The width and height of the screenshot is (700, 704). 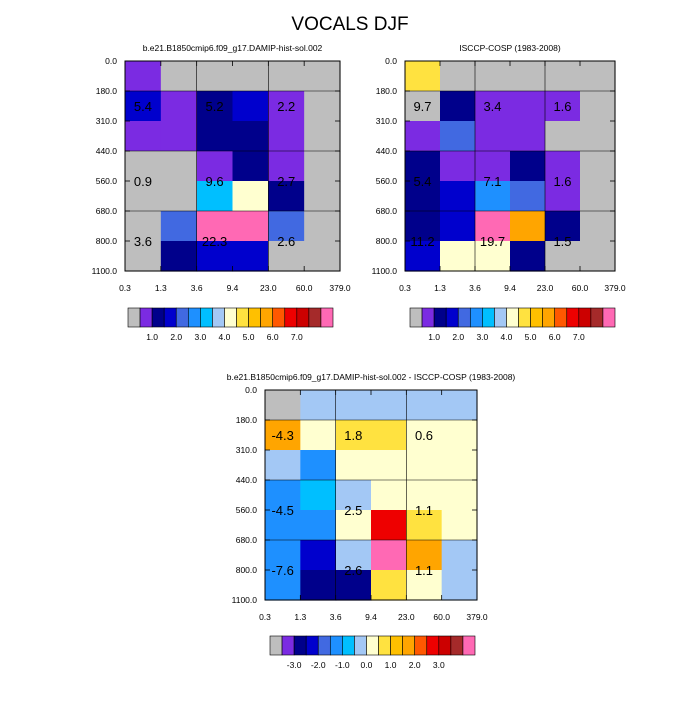 I want to click on colorbar-label: 4.0, so click(x=225, y=337).